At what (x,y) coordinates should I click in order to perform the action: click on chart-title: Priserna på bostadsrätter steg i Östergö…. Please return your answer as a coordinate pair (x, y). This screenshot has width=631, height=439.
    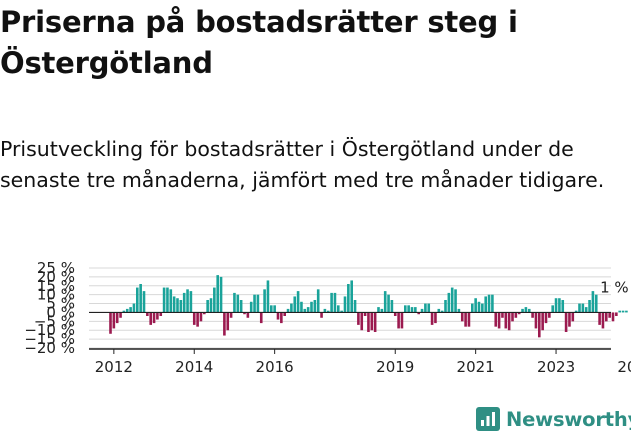
    Looking at the image, I should click on (259, 42).